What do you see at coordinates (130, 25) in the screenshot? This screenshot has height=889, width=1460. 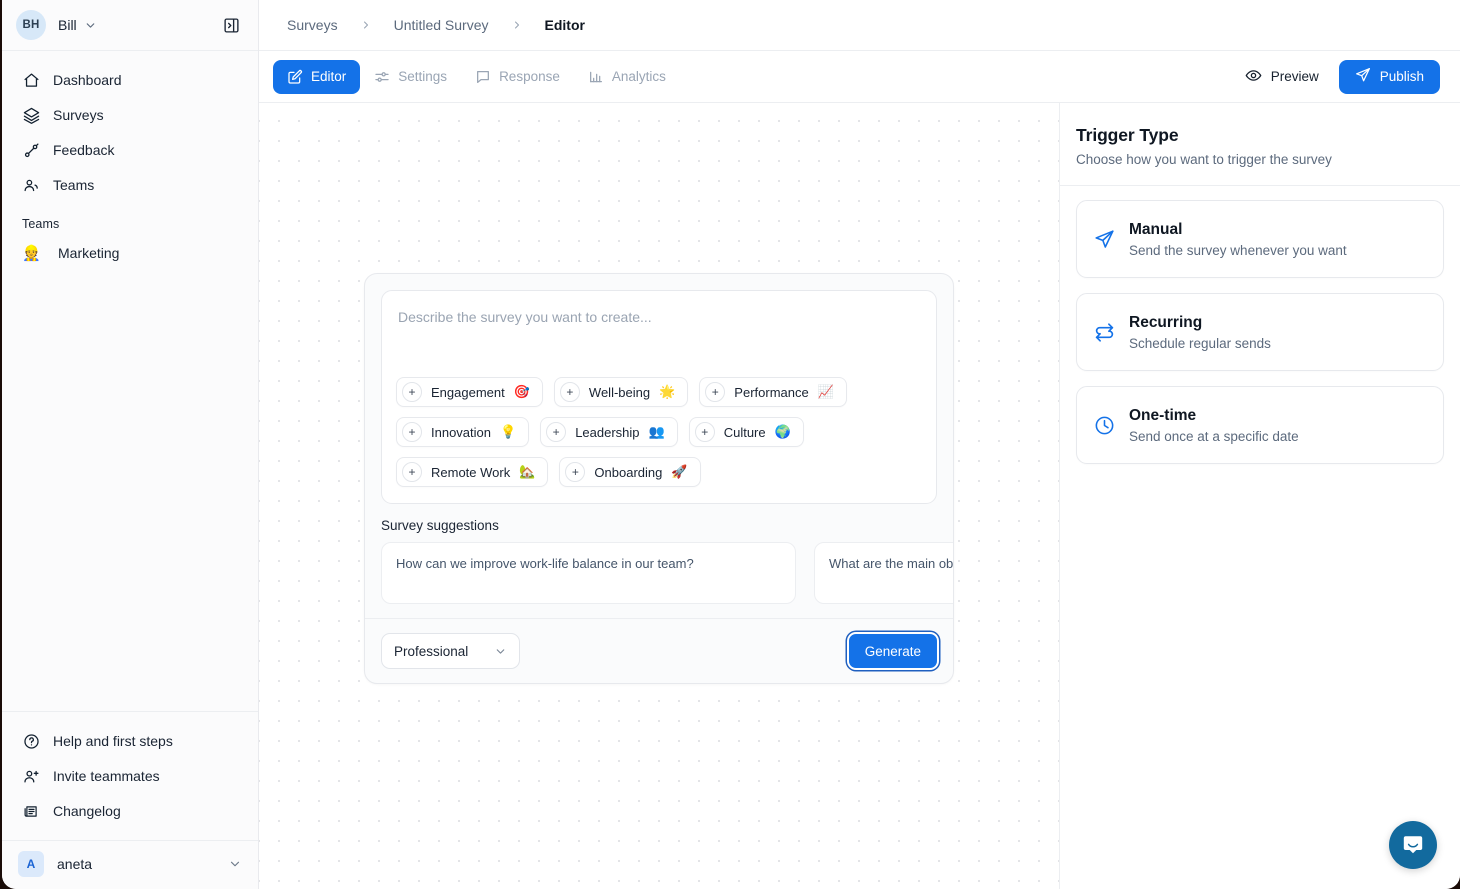 I see `sidebar-header: BH Bill` at bounding box center [130, 25].